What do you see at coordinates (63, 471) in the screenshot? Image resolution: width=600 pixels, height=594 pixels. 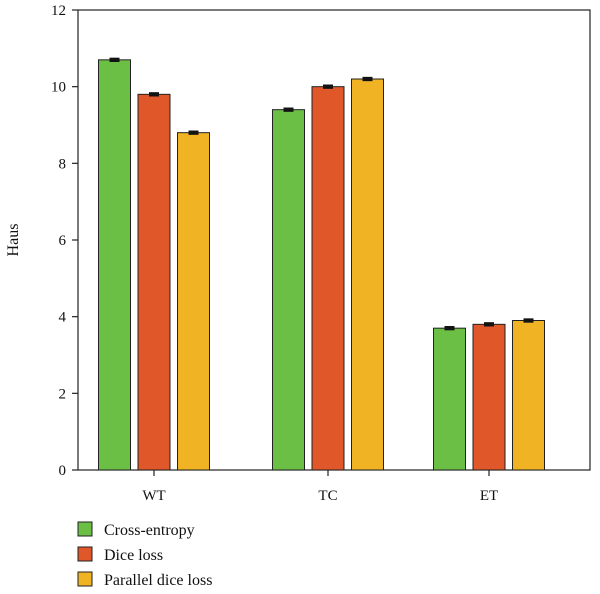 I see `y-tick-label: 0` at bounding box center [63, 471].